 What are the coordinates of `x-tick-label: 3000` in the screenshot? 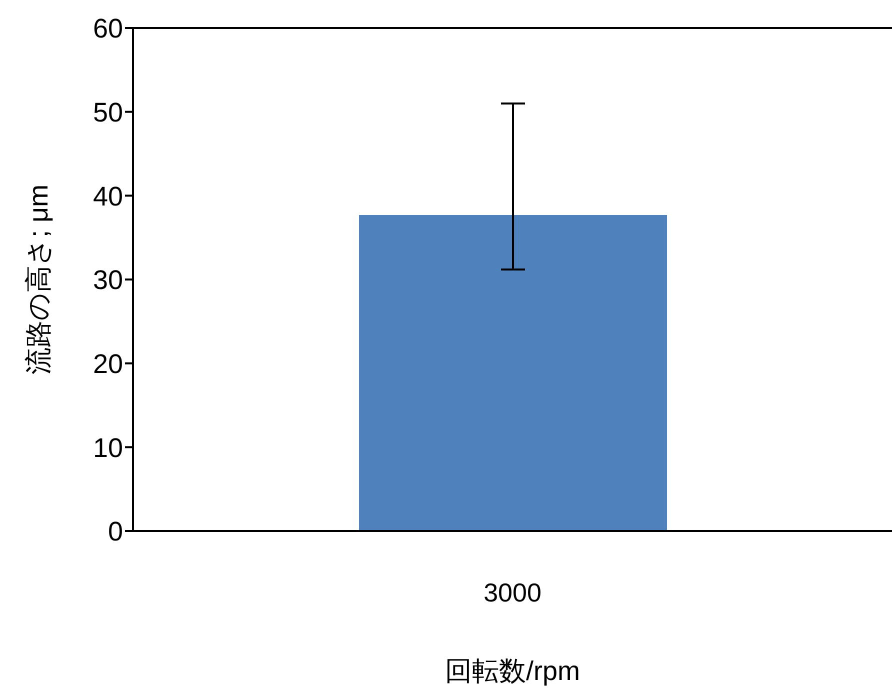 It's located at (513, 592).